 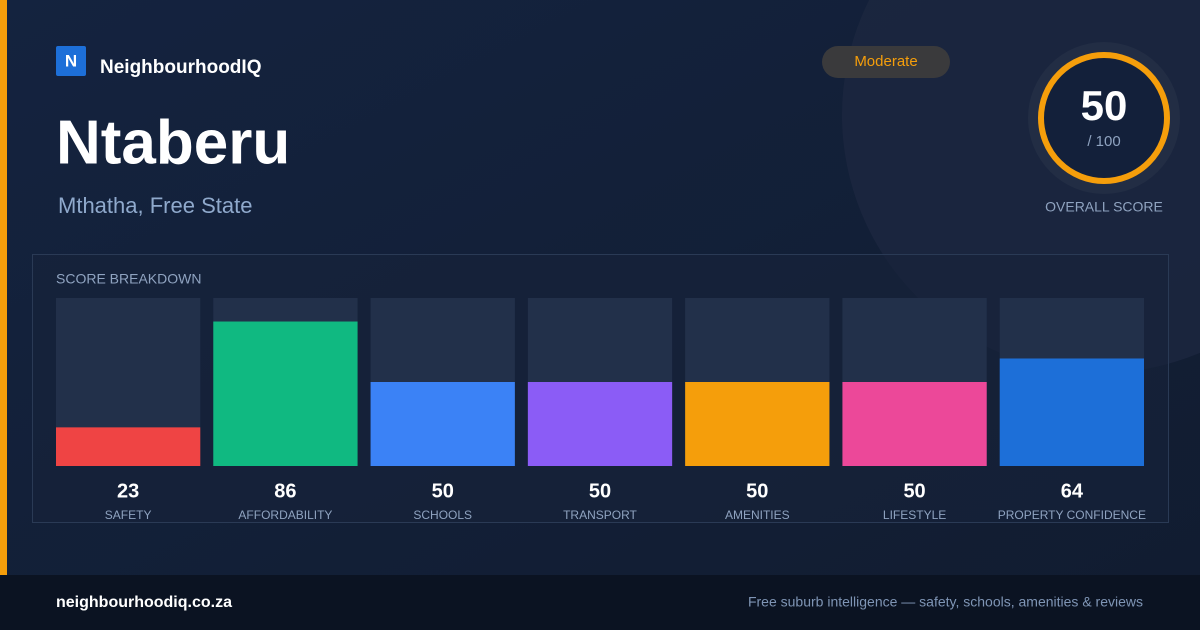 What do you see at coordinates (1072, 515) in the screenshot?
I see `category-label: PROPERTY CONFIDENCE` at bounding box center [1072, 515].